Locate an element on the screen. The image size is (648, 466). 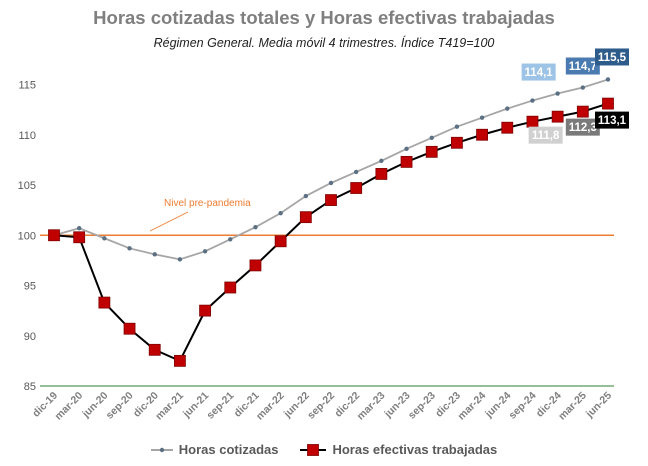
data-label-text: 112,3 is located at coordinates (583, 128).